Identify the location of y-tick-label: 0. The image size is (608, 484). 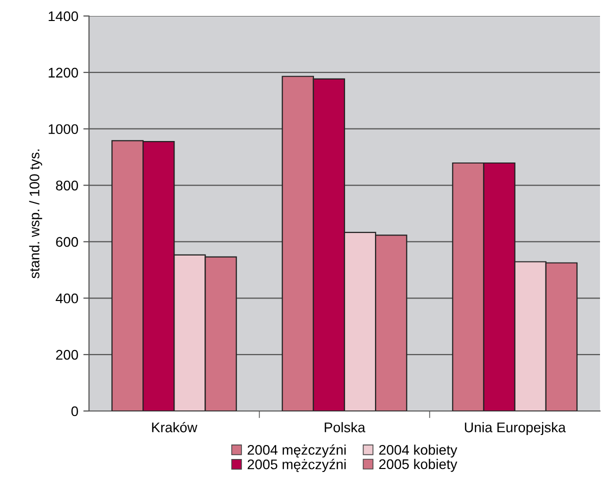
(74, 411).